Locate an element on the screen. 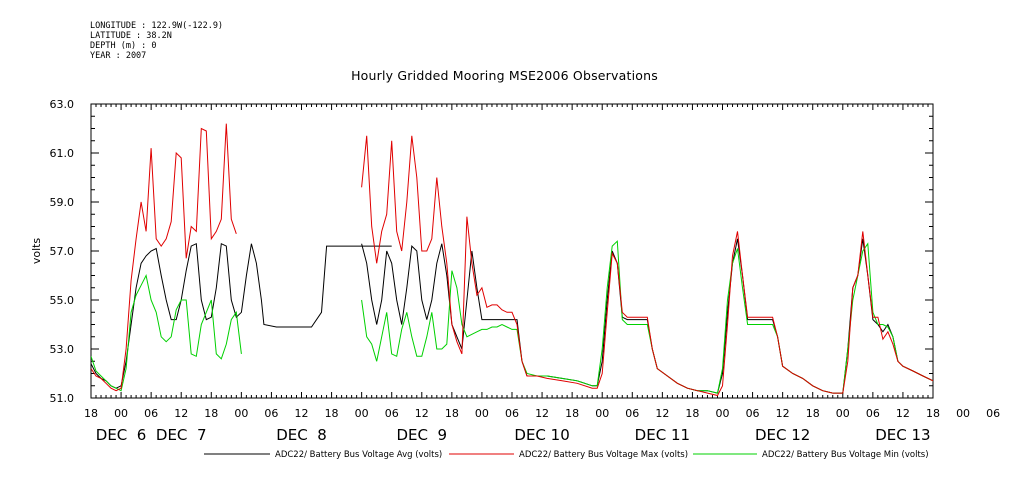 The width and height of the screenshot is (1009, 504). x-day-label: DEC 6 is located at coordinates (121, 435).